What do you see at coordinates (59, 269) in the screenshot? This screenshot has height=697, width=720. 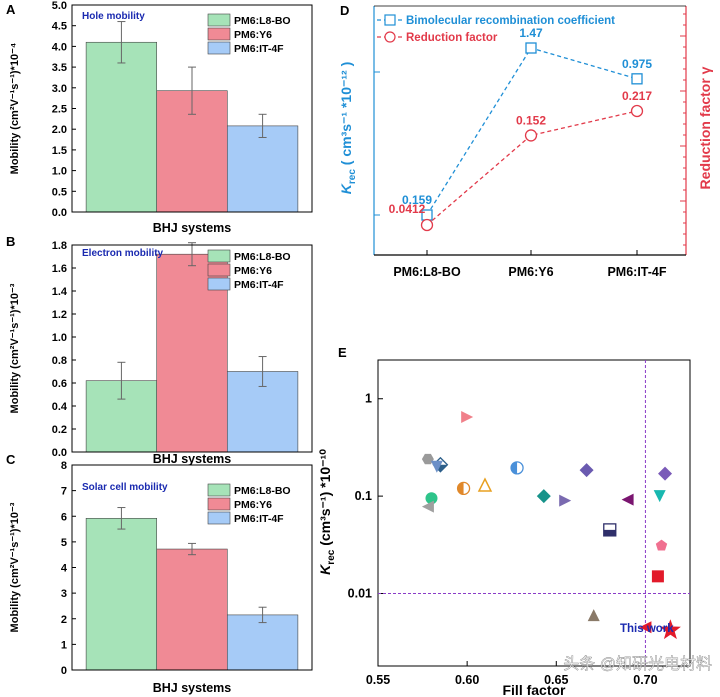 I see `y-tick-label: 1.6` at bounding box center [59, 269].